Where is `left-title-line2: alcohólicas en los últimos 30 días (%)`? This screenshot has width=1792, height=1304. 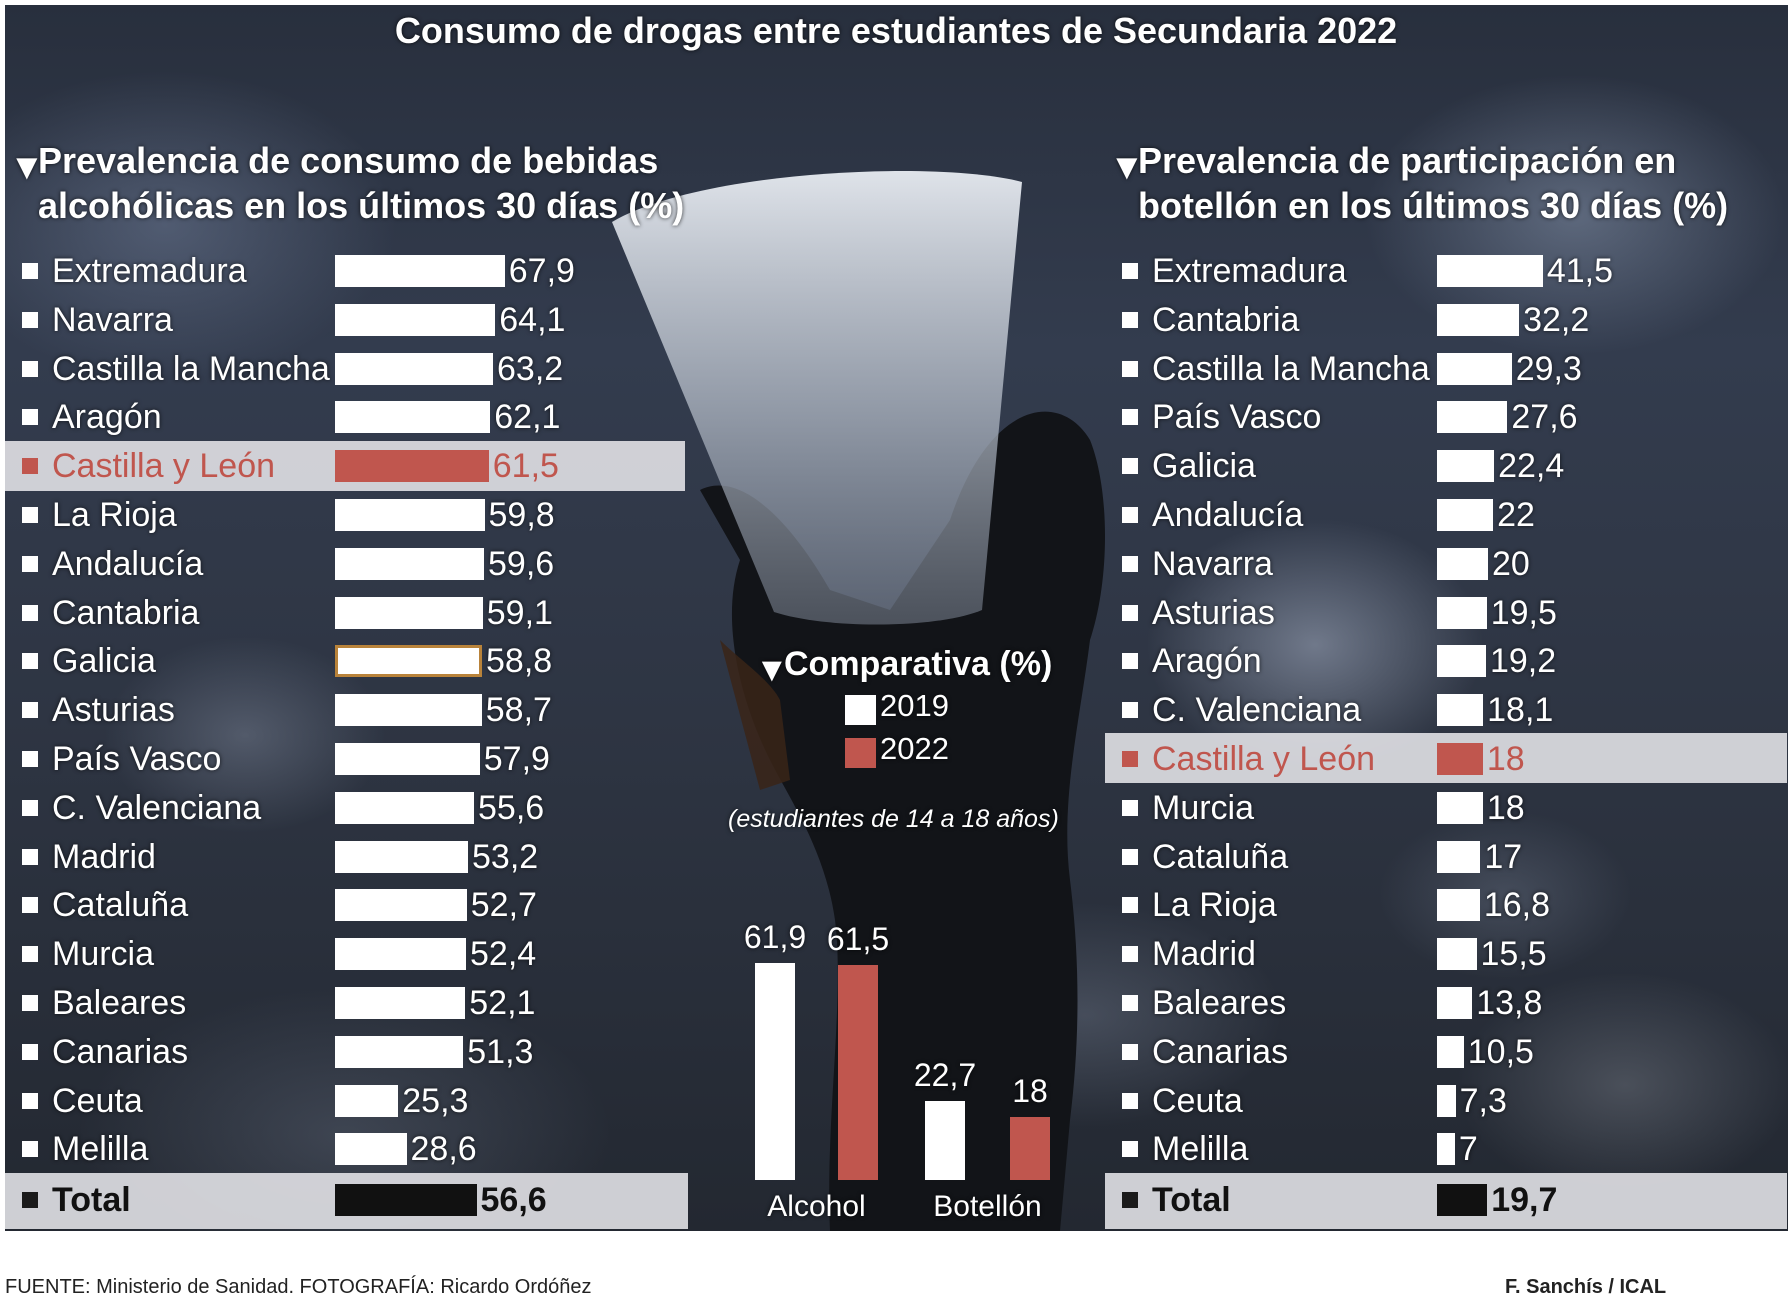 left-title-line2: alcohólicas en los últimos 30 días (%) is located at coordinates (361, 205).